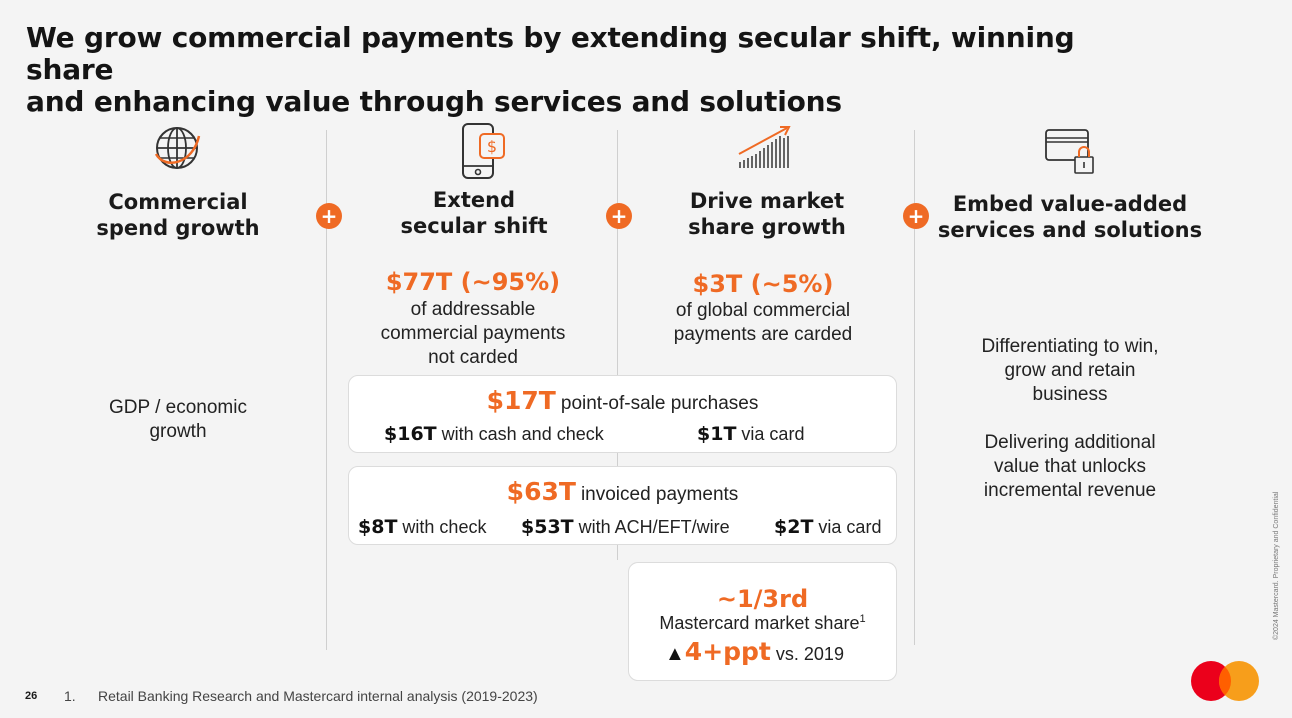 The image size is (1292, 718). I want to click on invoice-ach: $53T with ACH/EFT/wire, so click(625, 527).